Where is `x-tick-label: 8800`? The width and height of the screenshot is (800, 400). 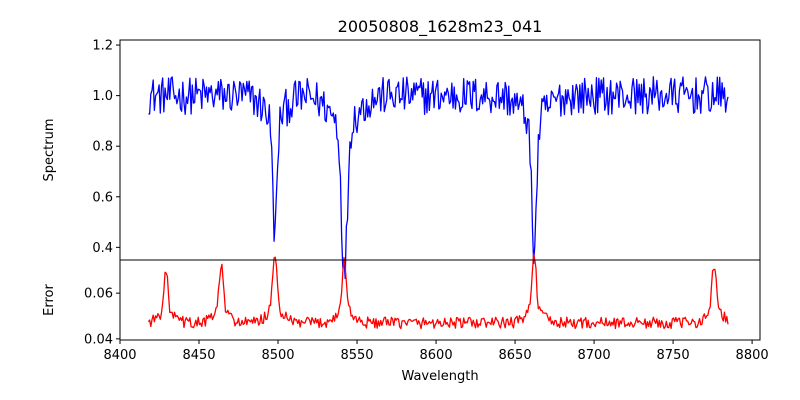
x-tick-label: 8800 is located at coordinates (752, 355).